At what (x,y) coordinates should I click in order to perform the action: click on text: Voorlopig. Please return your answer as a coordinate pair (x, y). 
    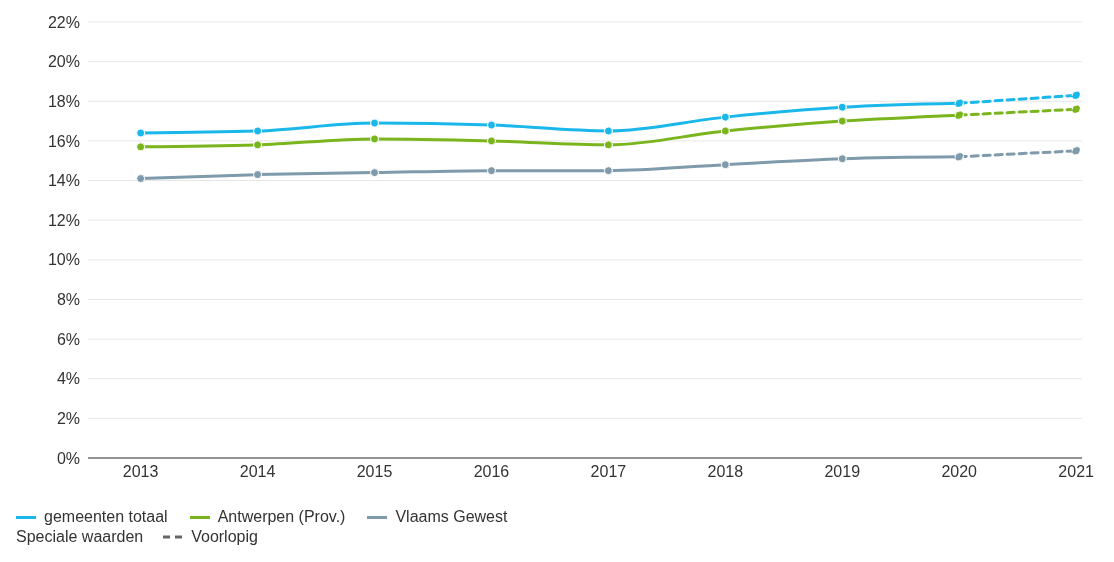
    Looking at the image, I should click on (224, 537).